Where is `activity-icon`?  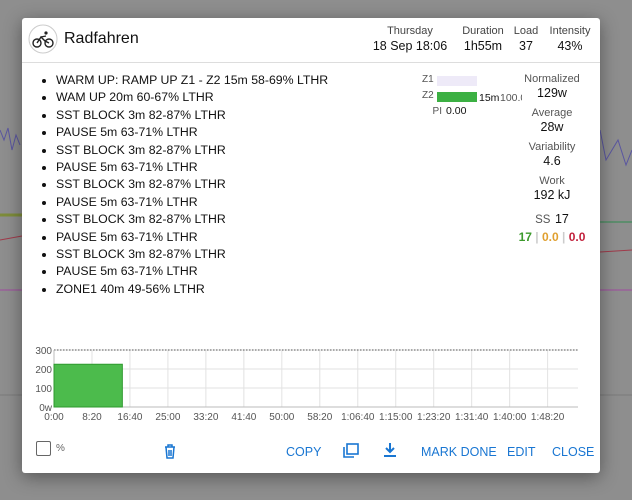
activity-icon is located at coordinates (43, 39).